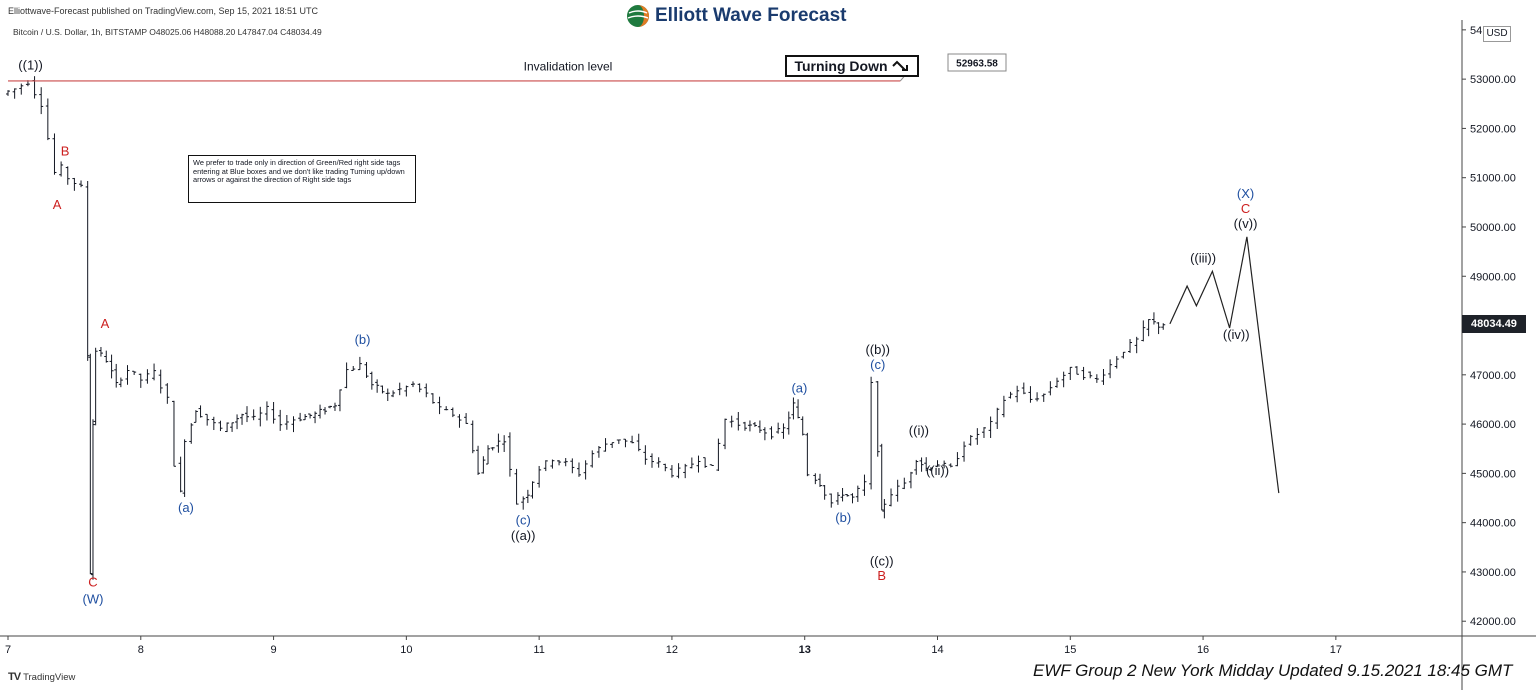 The height and width of the screenshot is (690, 1536). What do you see at coordinates (841, 66) in the screenshot?
I see `signal-label: Turning Down` at bounding box center [841, 66].